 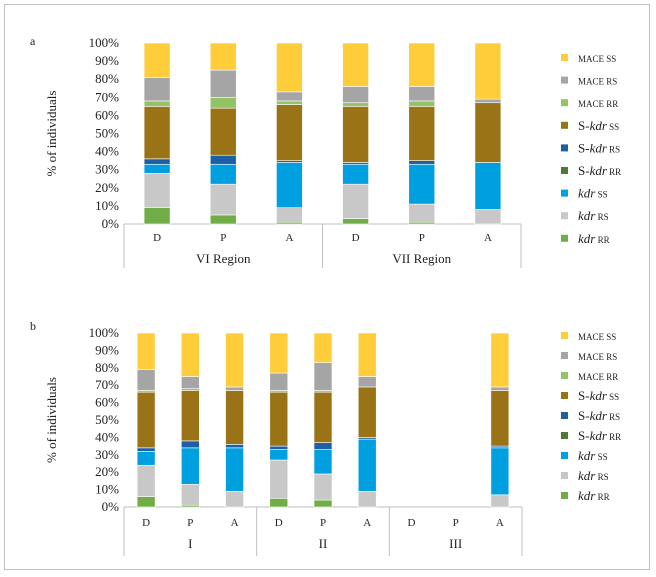 I want to click on legend-label: MACE RS, so click(x=597, y=82).